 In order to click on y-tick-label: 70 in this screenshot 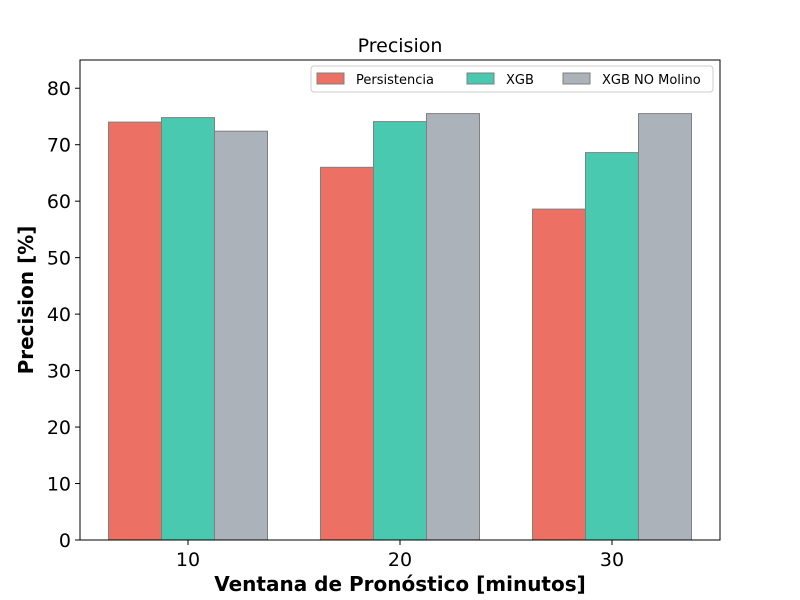, I will do `click(59, 146)`.